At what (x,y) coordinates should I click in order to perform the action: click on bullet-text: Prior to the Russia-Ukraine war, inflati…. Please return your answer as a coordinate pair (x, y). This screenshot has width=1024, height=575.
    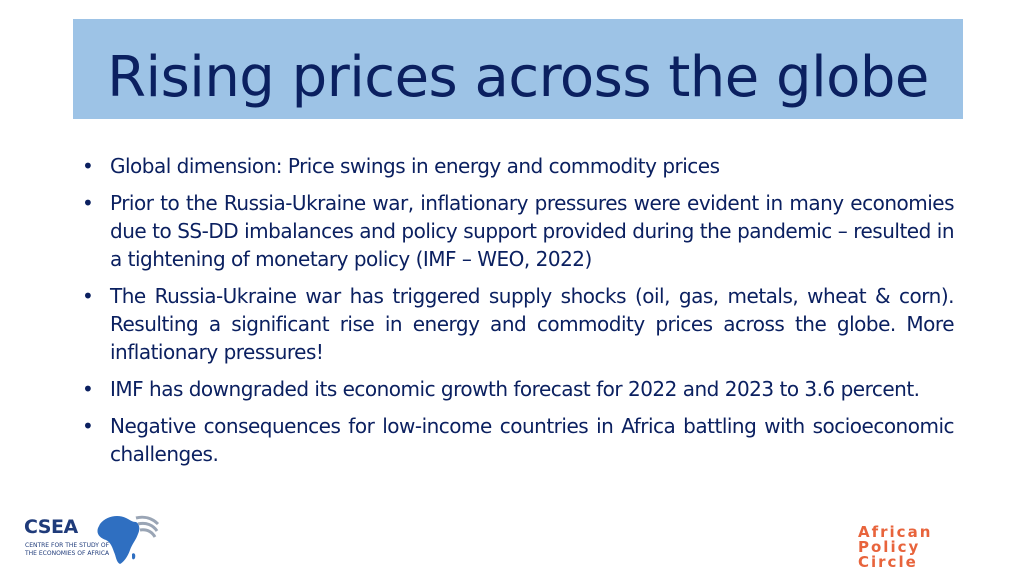
    Looking at the image, I should click on (532, 231).